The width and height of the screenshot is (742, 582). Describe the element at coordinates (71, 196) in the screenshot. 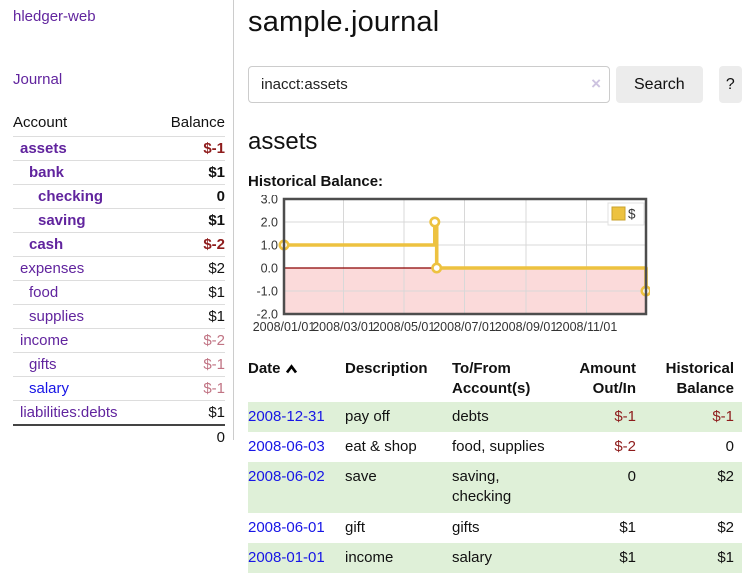

I see `account-link: checking` at that location.